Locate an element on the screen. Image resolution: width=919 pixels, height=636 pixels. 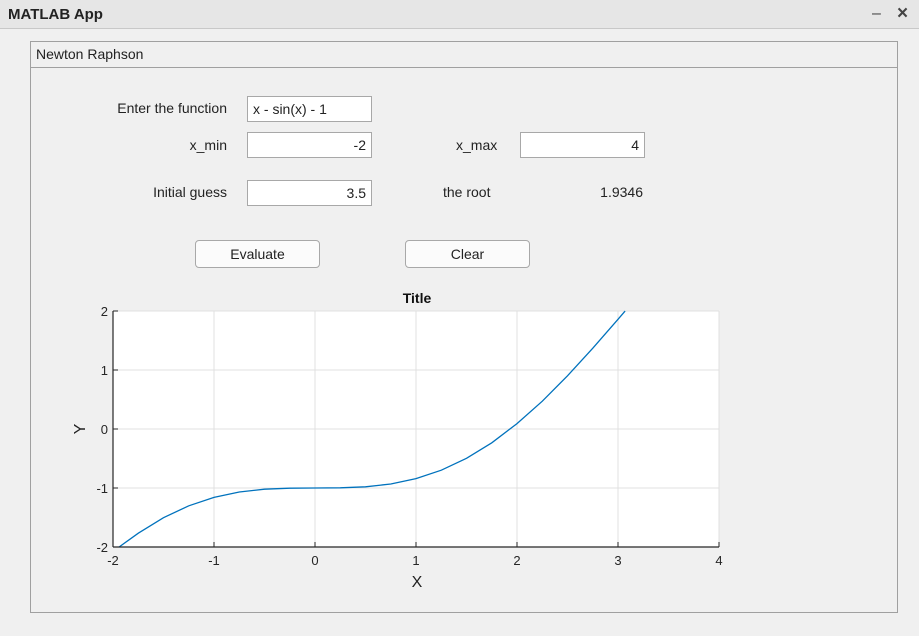
x-tick-label: 1 is located at coordinates (415, 560).